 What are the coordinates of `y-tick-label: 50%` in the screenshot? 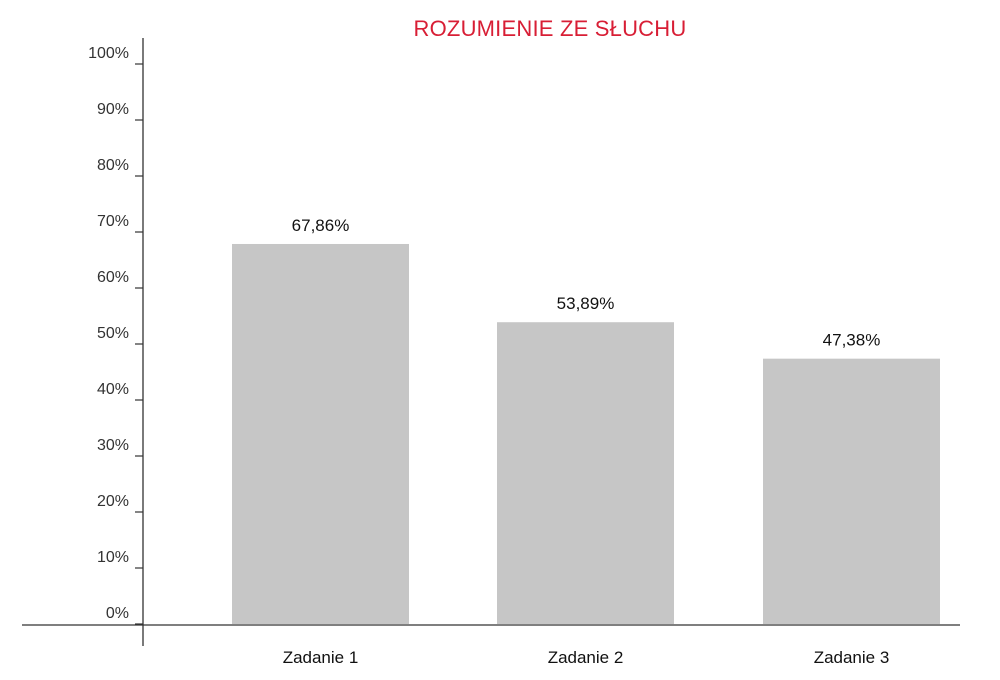 It's located at (113, 333).